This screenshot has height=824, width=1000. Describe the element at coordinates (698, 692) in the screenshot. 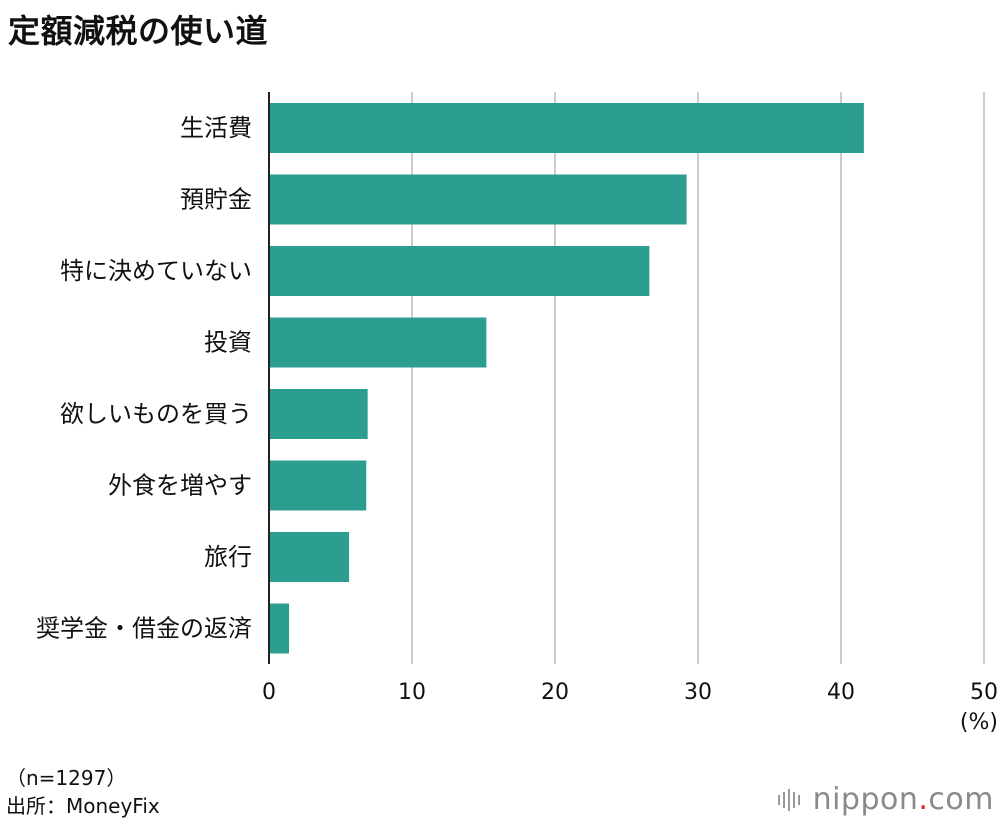

I see `x-tick-label: 30` at that location.